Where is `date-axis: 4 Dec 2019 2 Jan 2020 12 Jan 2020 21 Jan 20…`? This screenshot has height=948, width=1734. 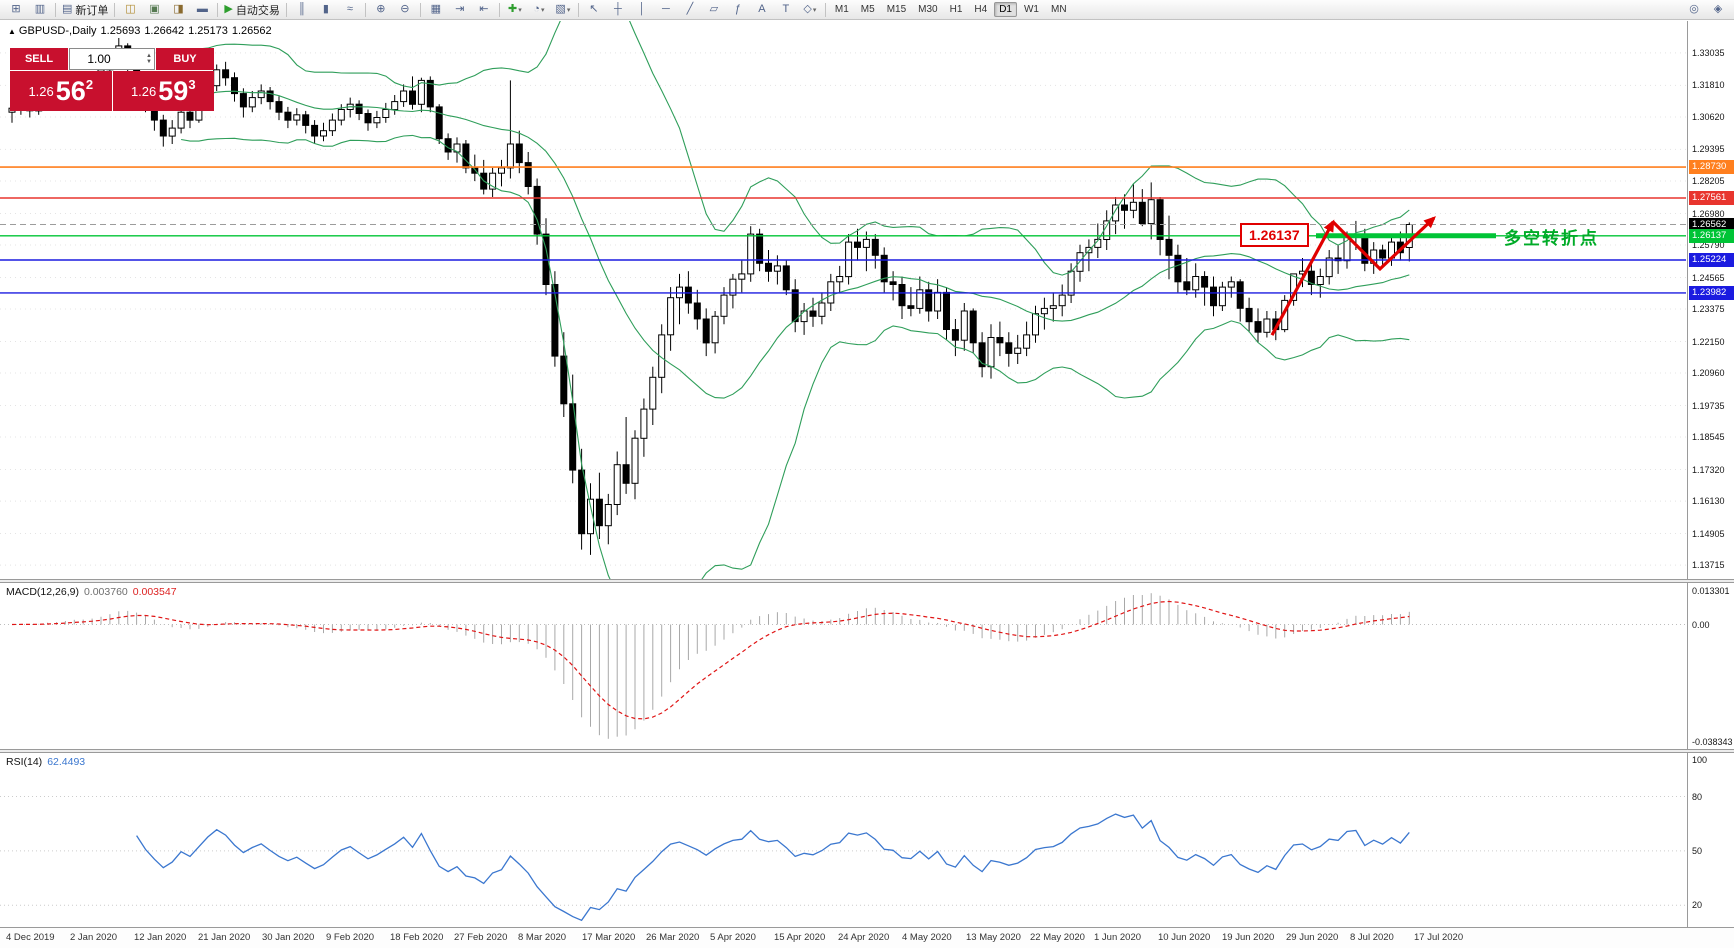
date-axis: 4 Dec 2019 2 Jan 2020 12 Jan 2020 21 Jan 20… is located at coordinates (867, 937).